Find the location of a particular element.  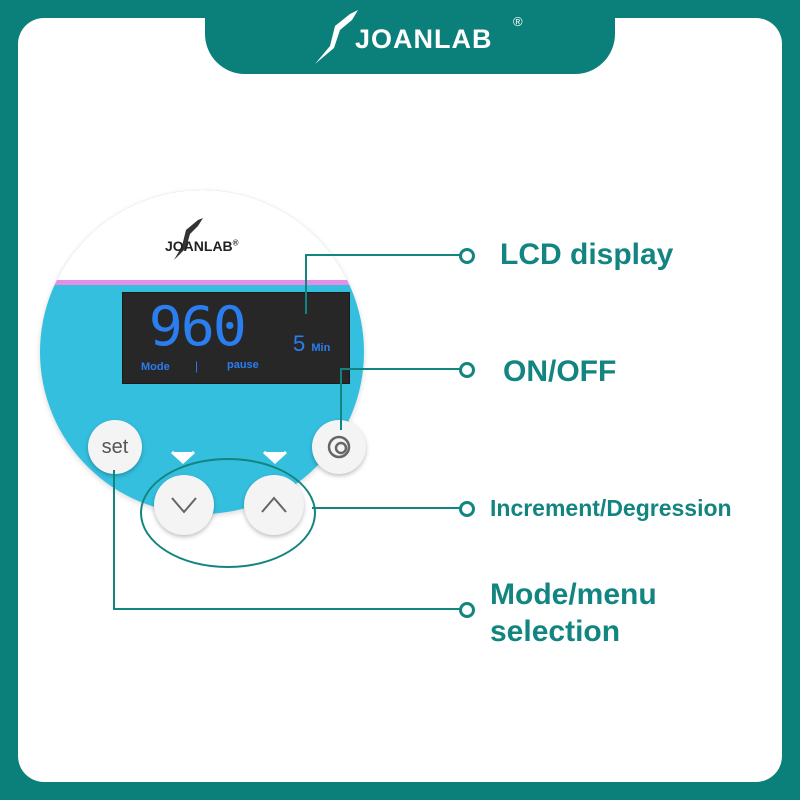

mode-callout-dot is located at coordinates (467, 610).